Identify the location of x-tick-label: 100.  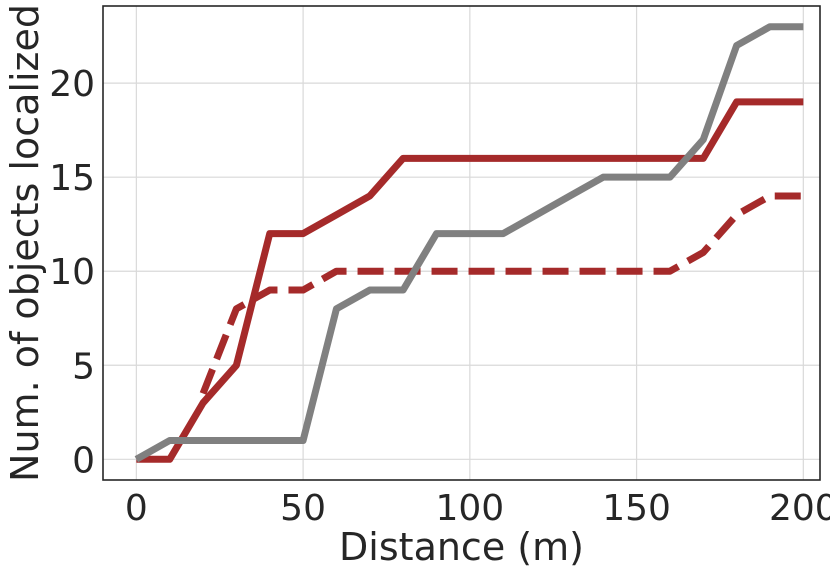
(469, 508).